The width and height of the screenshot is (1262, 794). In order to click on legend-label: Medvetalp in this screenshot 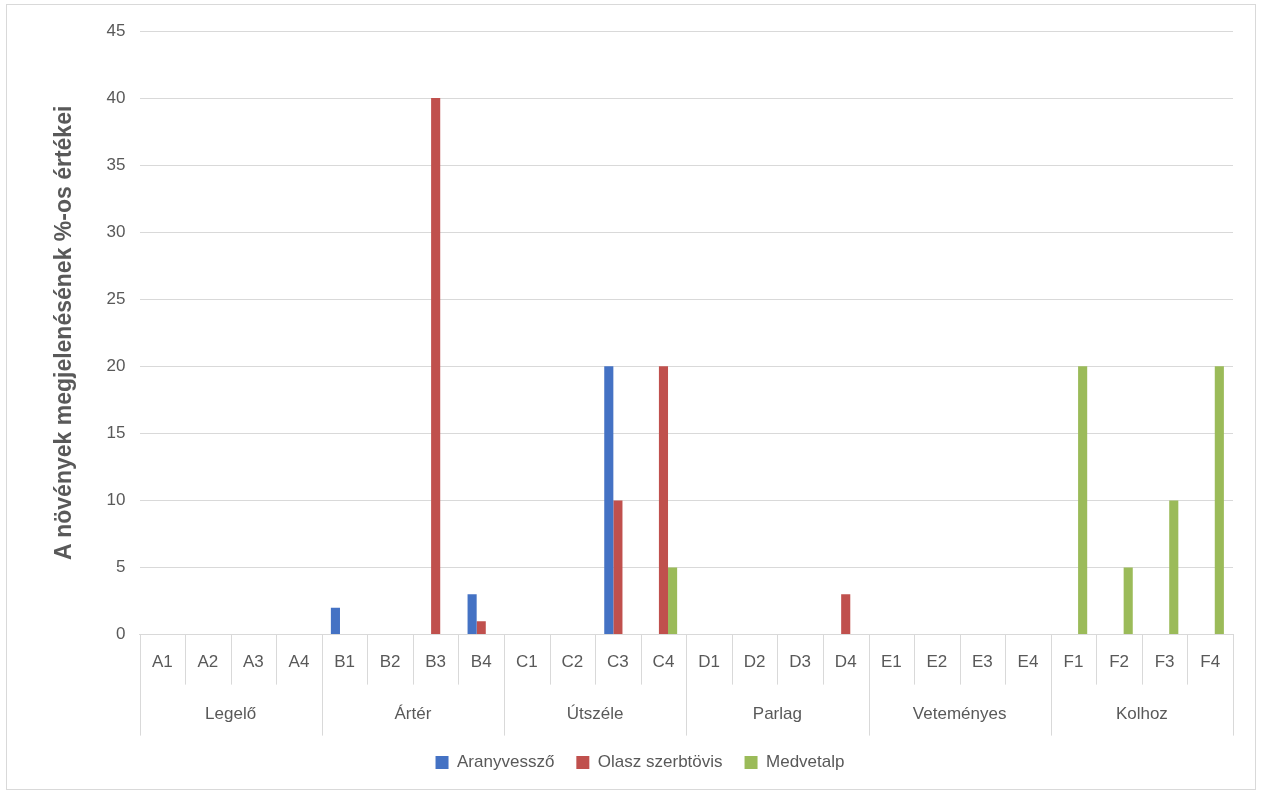, I will do `click(805, 762)`.